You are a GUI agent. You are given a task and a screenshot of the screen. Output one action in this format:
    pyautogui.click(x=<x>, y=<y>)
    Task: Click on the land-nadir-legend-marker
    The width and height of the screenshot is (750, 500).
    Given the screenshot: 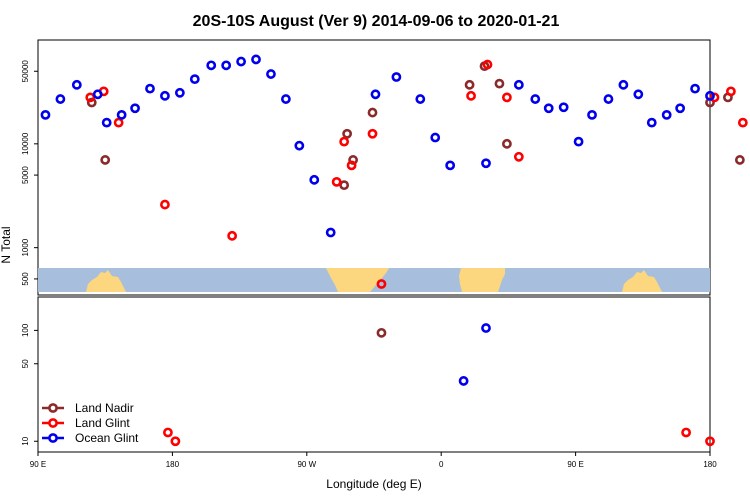 What is the action you would take?
    pyautogui.click(x=53, y=408)
    